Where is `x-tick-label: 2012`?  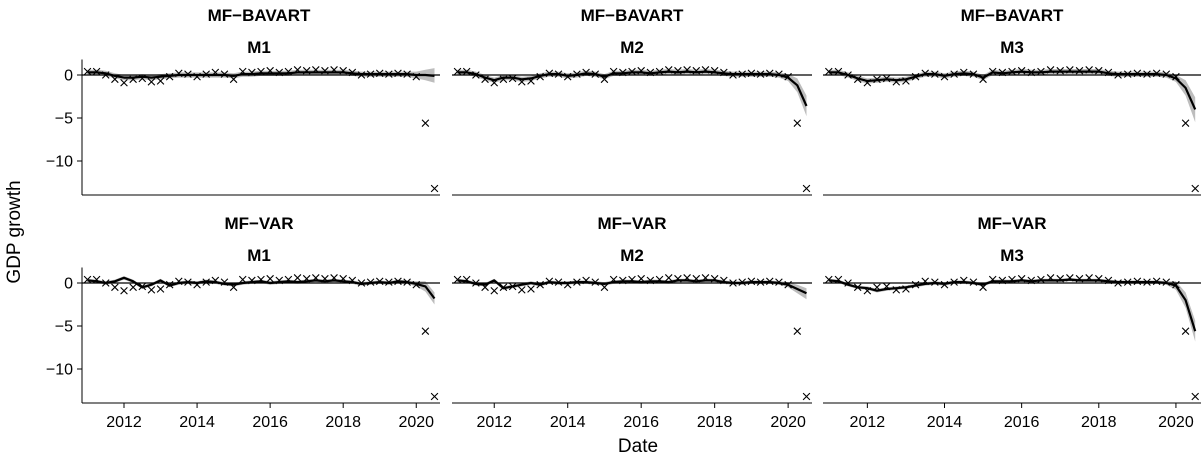
x-tick-label: 2012 is located at coordinates (124, 422).